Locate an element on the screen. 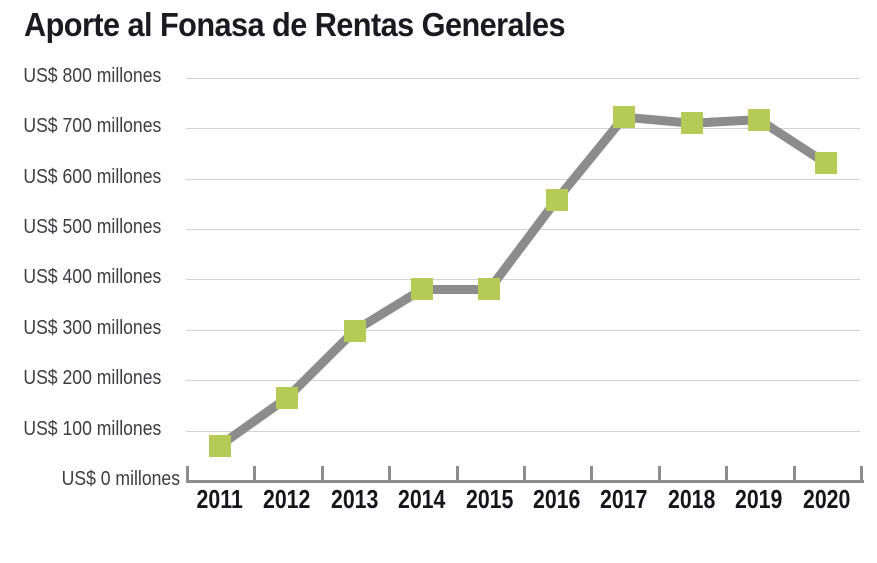  y-axis-tick-label: US$ 300 millones is located at coordinates (92, 327).